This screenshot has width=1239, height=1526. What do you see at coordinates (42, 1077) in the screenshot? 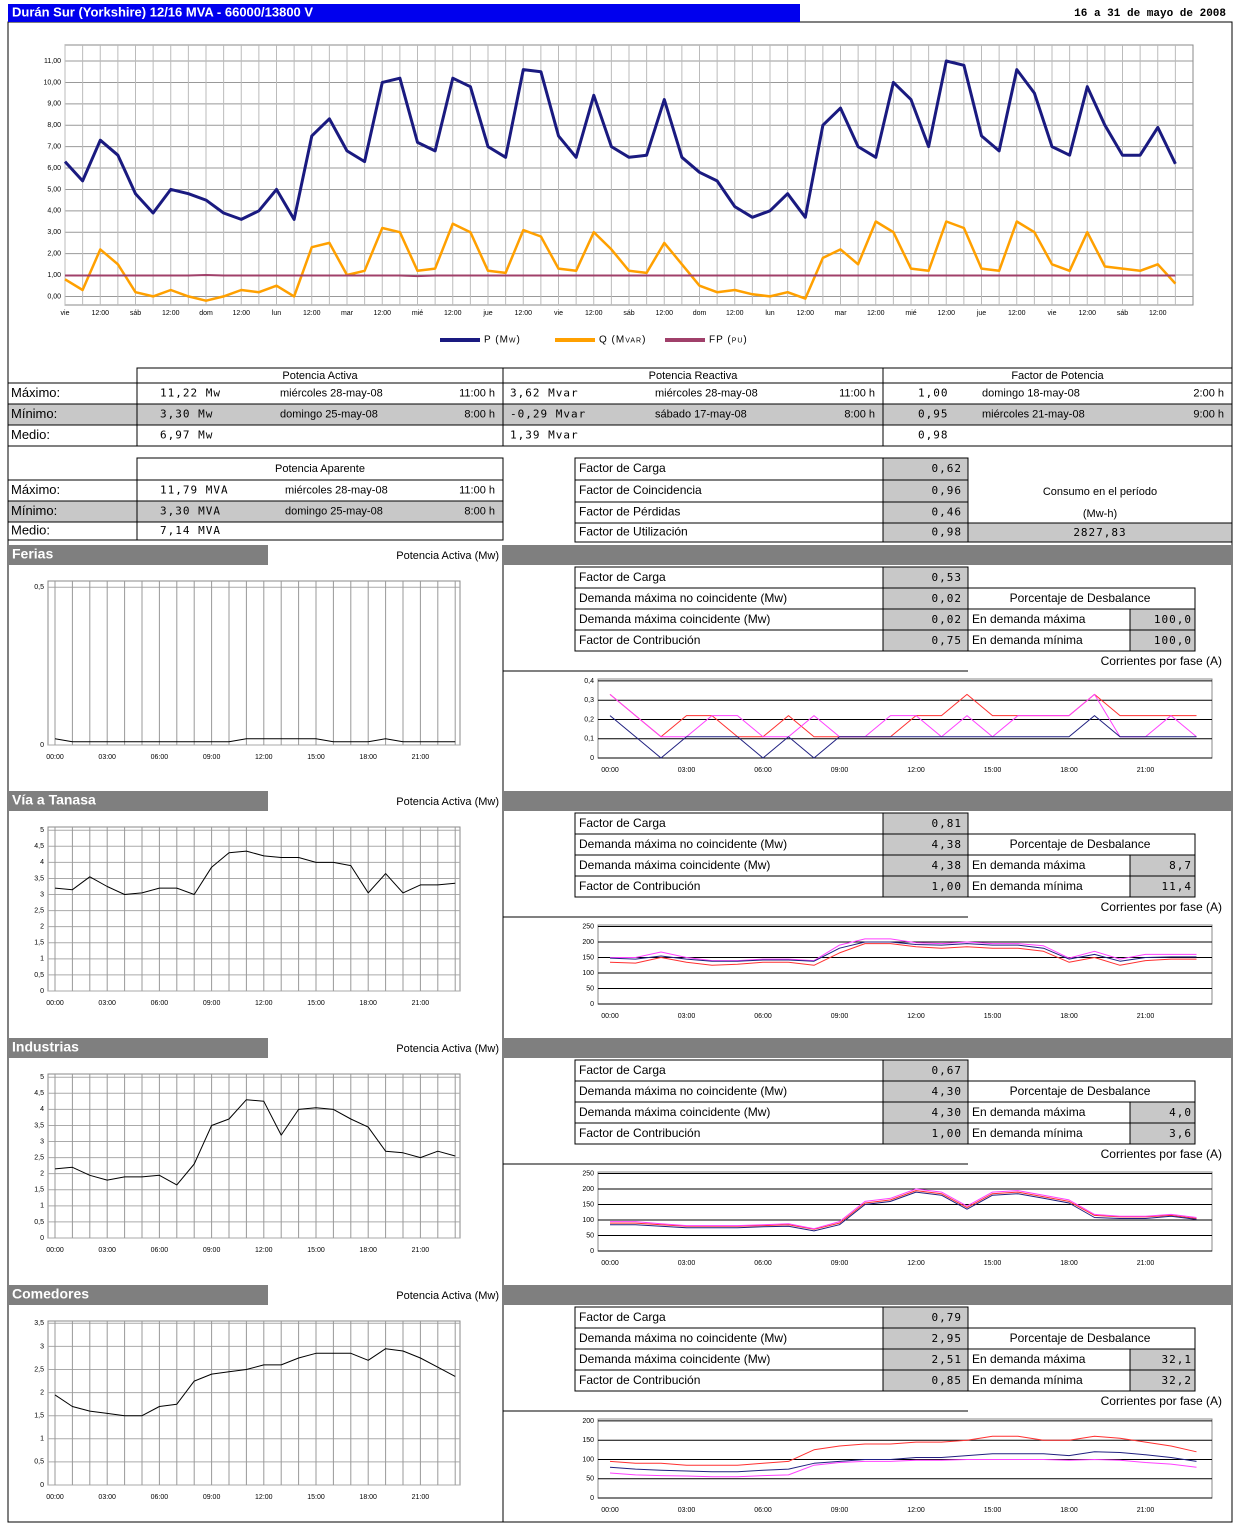
I see `y-tick-label: 5` at bounding box center [42, 1077].